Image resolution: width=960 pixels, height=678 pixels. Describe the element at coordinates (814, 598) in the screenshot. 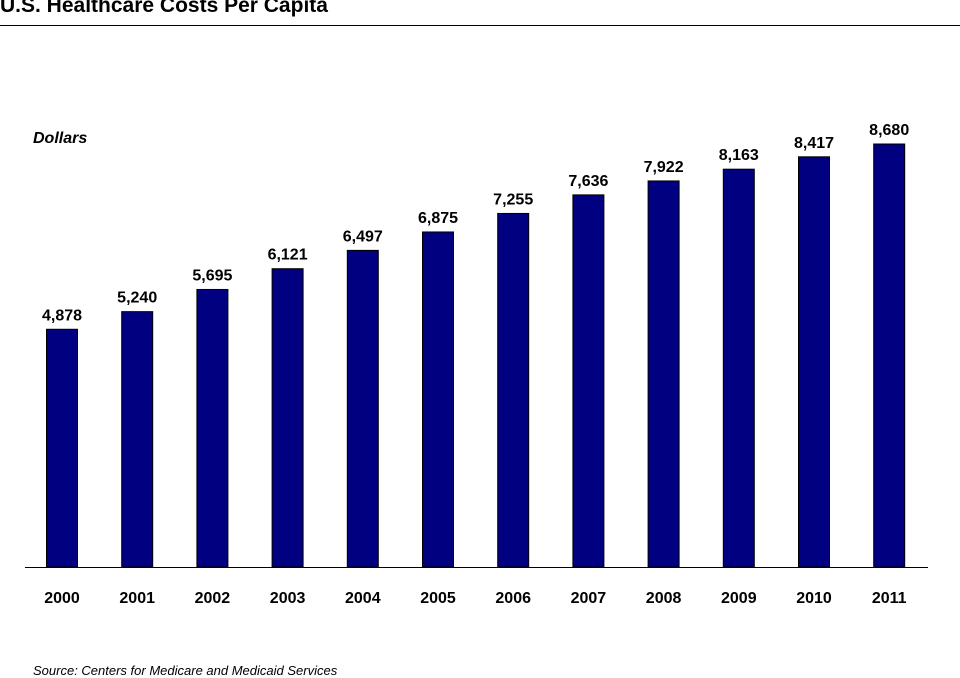

I see `x-tick-label-2010: 2010` at that location.